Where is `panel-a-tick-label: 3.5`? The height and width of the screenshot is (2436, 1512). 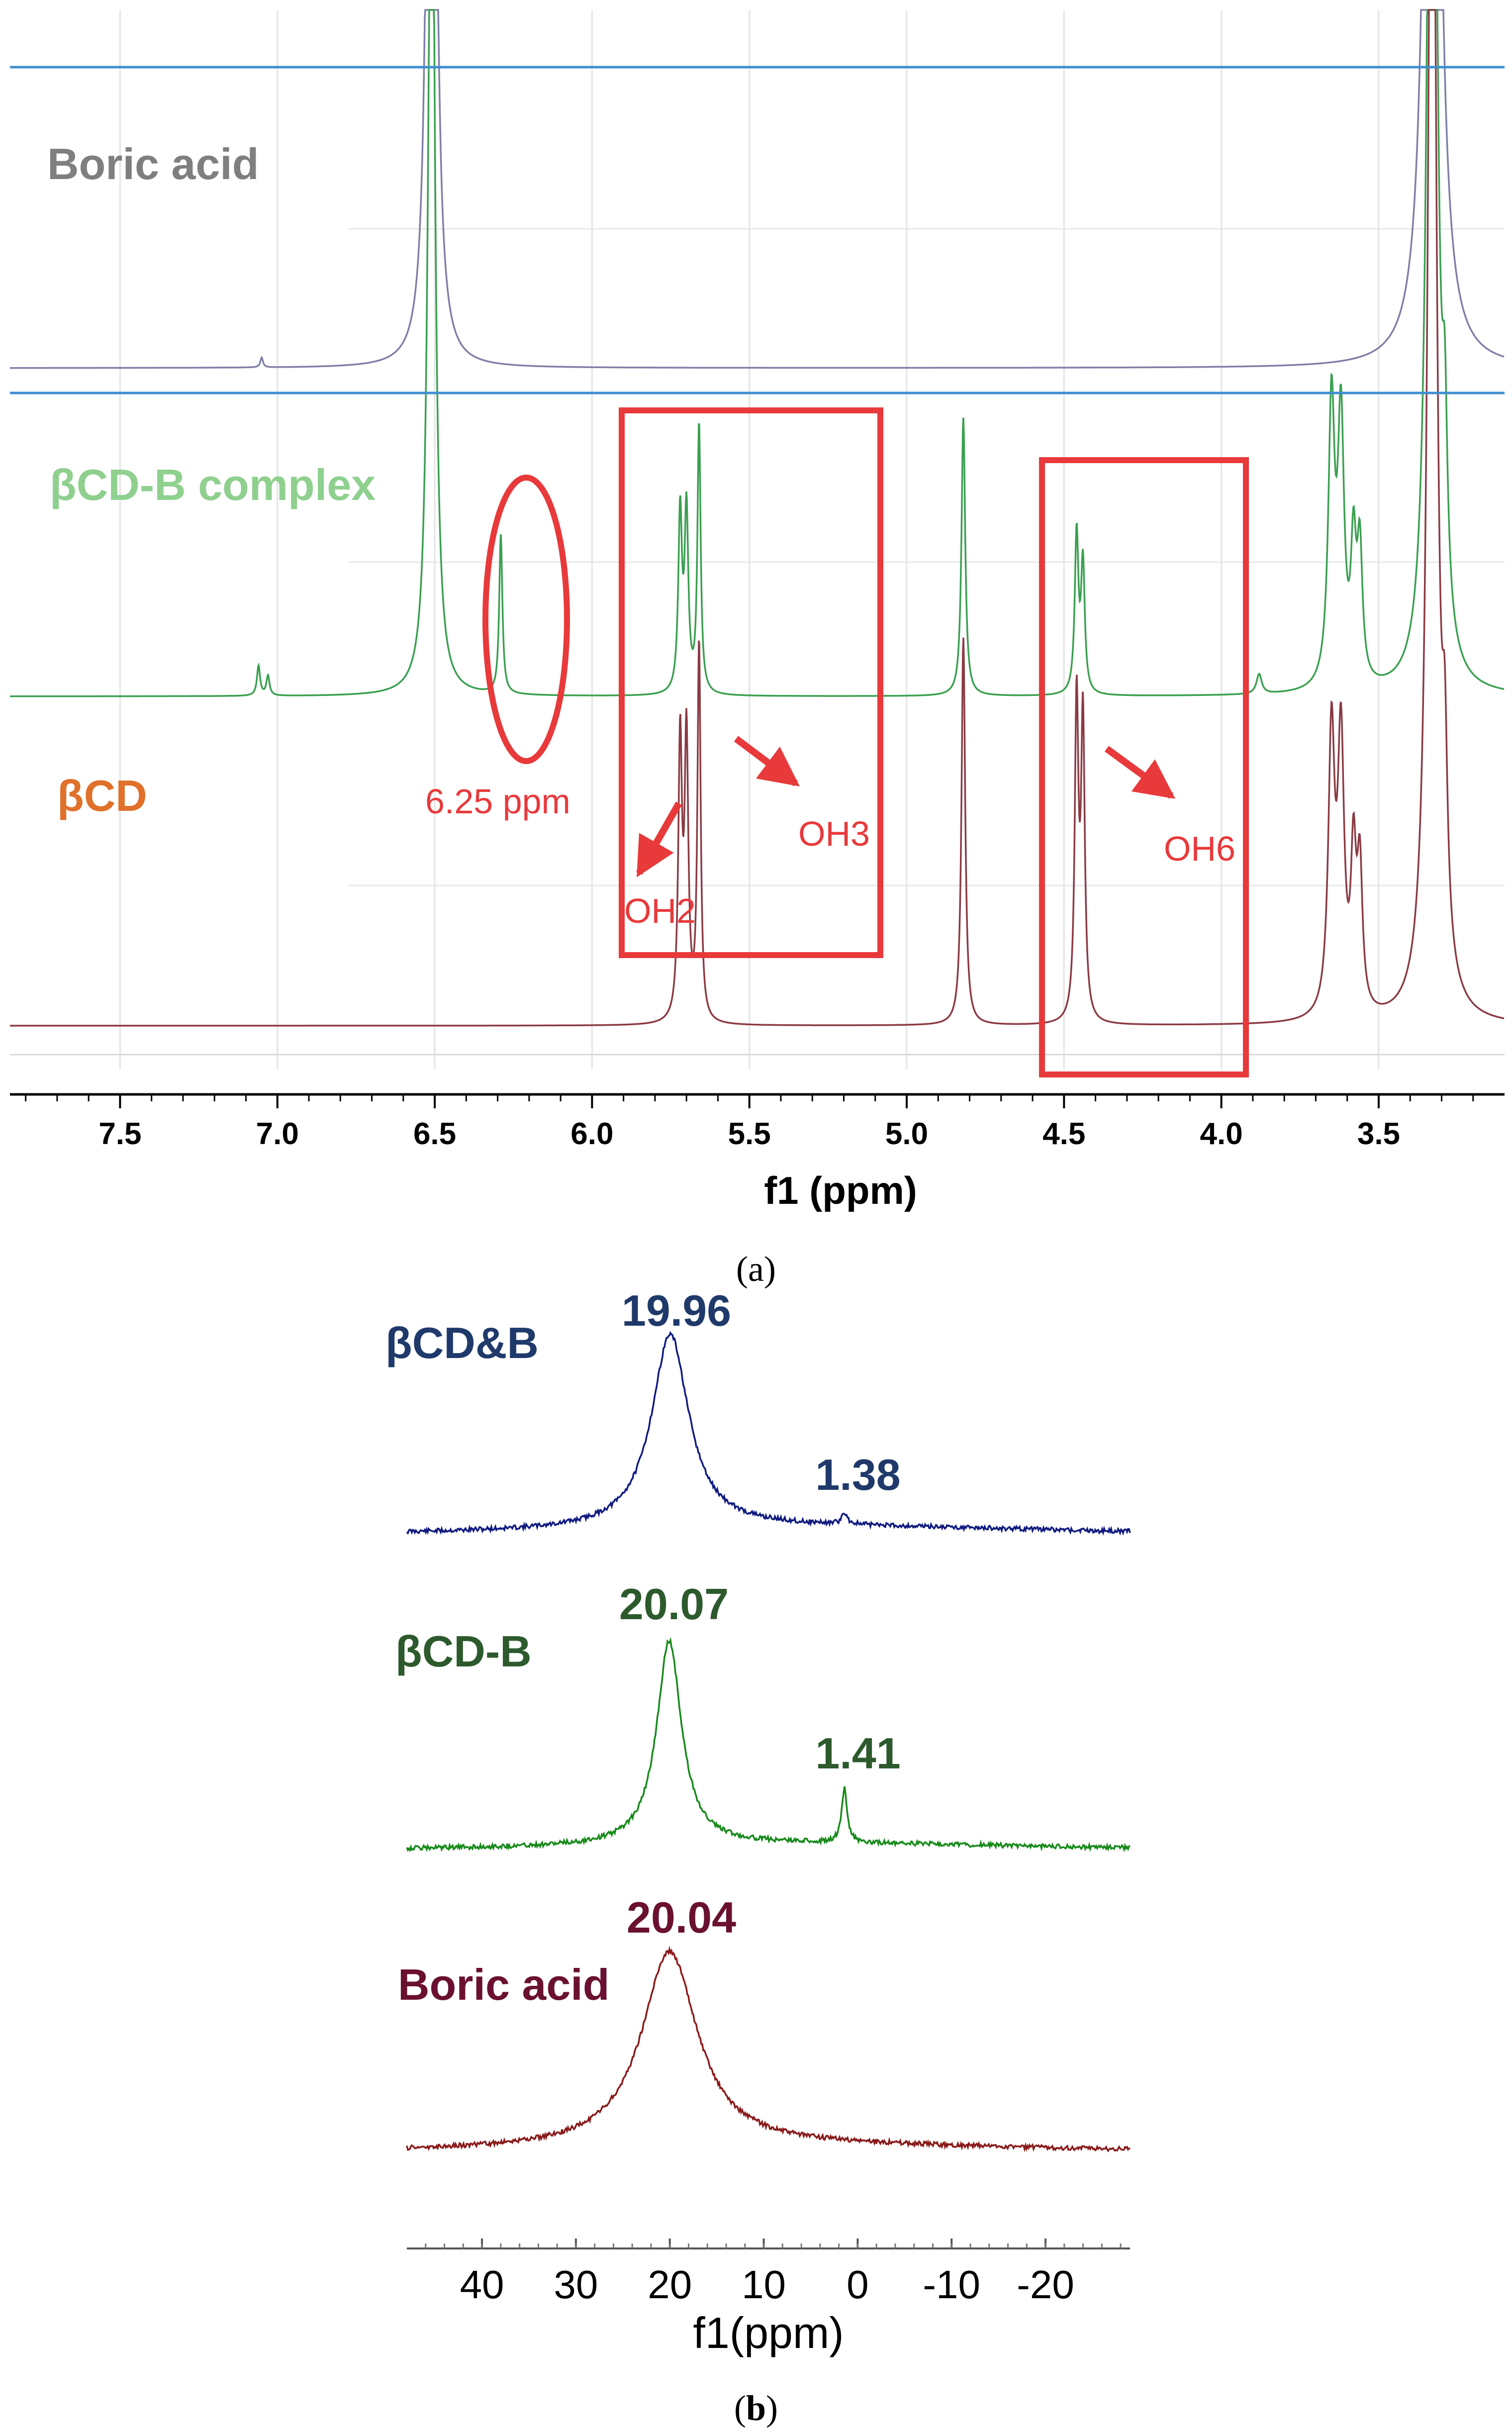
panel-a-tick-label: 3.5 is located at coordinates (1378, 1134).